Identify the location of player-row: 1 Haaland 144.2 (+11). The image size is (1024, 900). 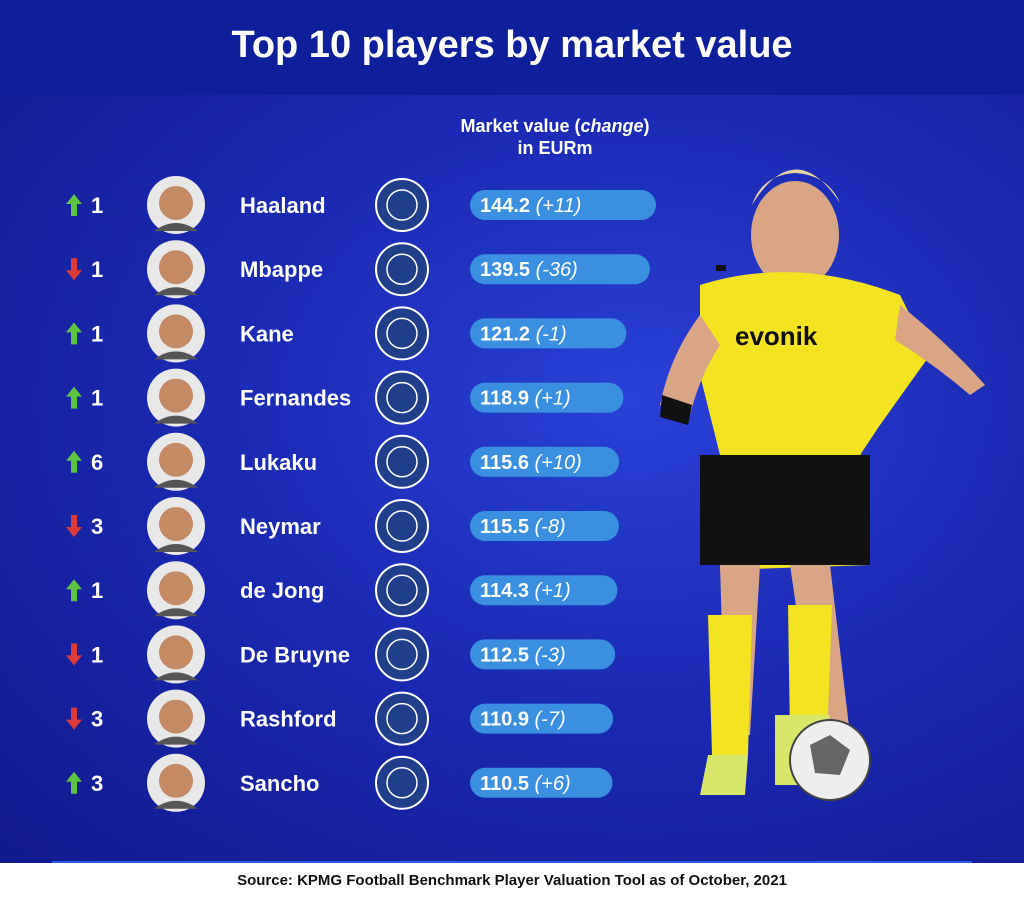
(361, 205).